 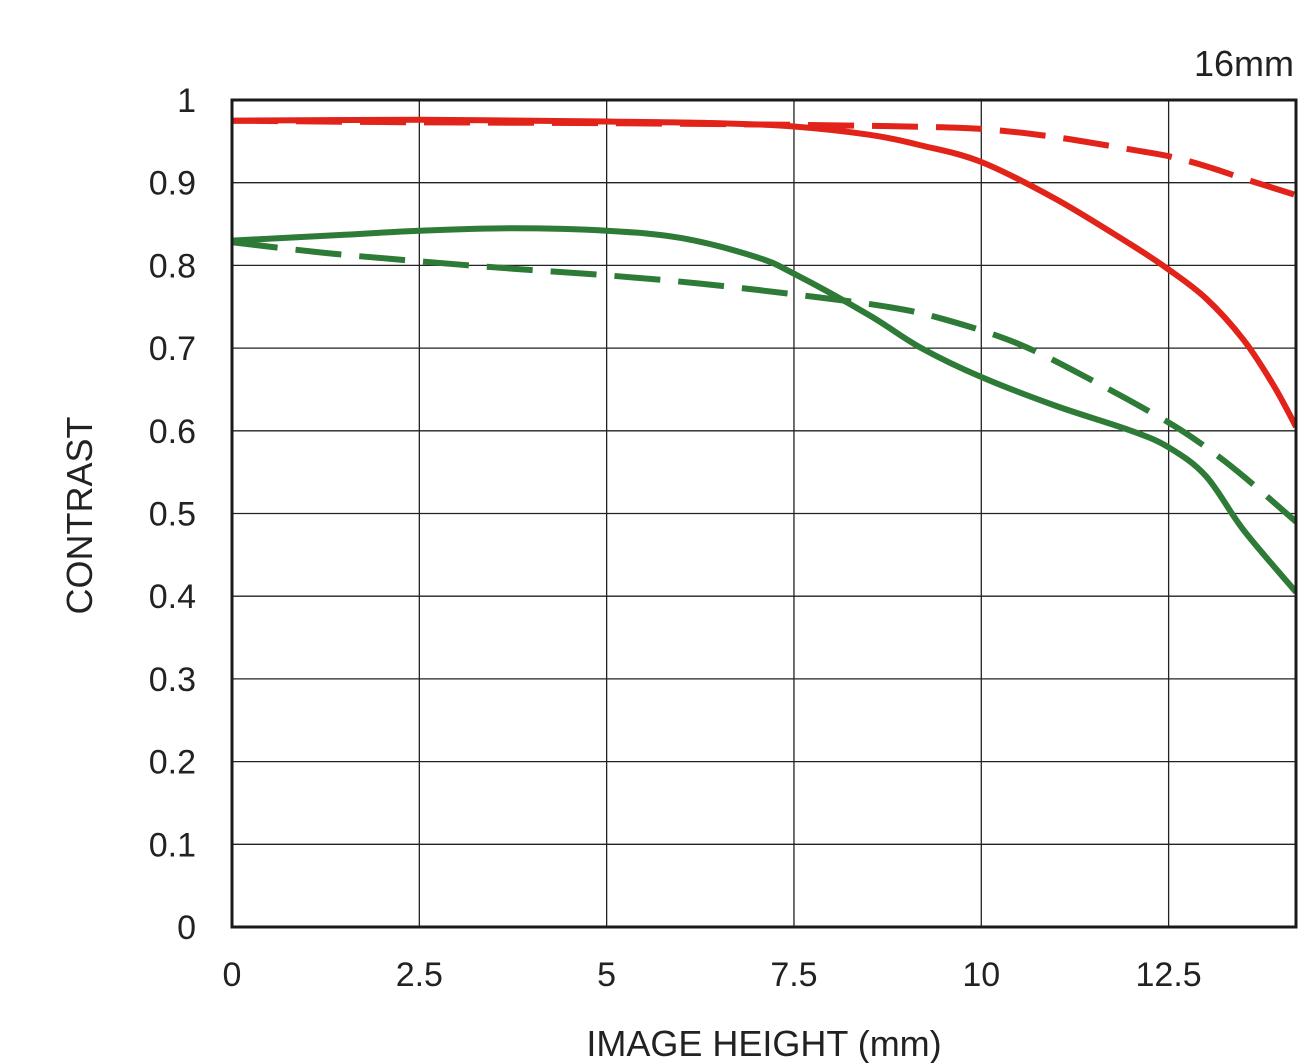 What do you see at coordinates (1244, 63) in the screenshot?
I see `chart-title: 16mm` at bounding box center [1244, 63].